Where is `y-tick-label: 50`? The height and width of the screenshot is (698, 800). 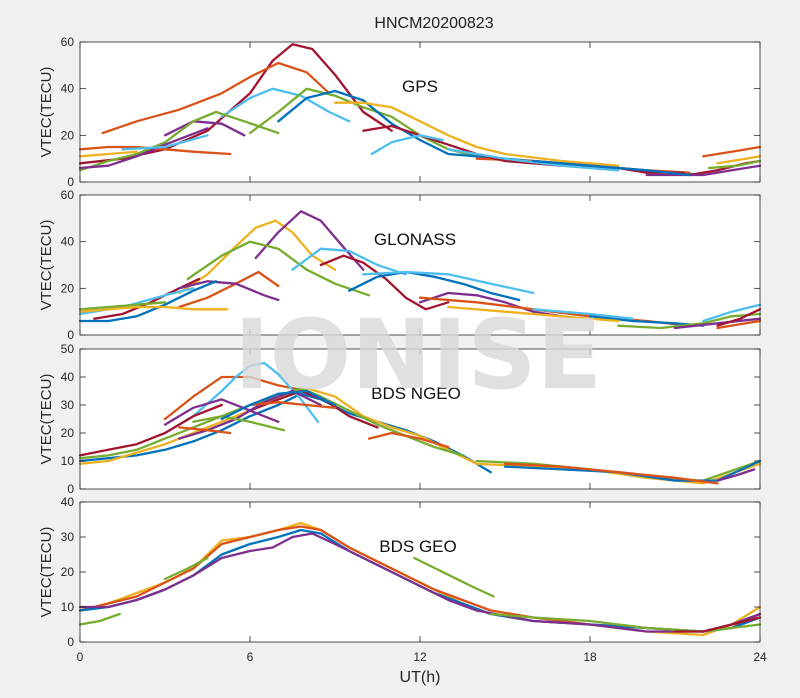 y-tick-label: 50 is located at coordinates (68, 349).